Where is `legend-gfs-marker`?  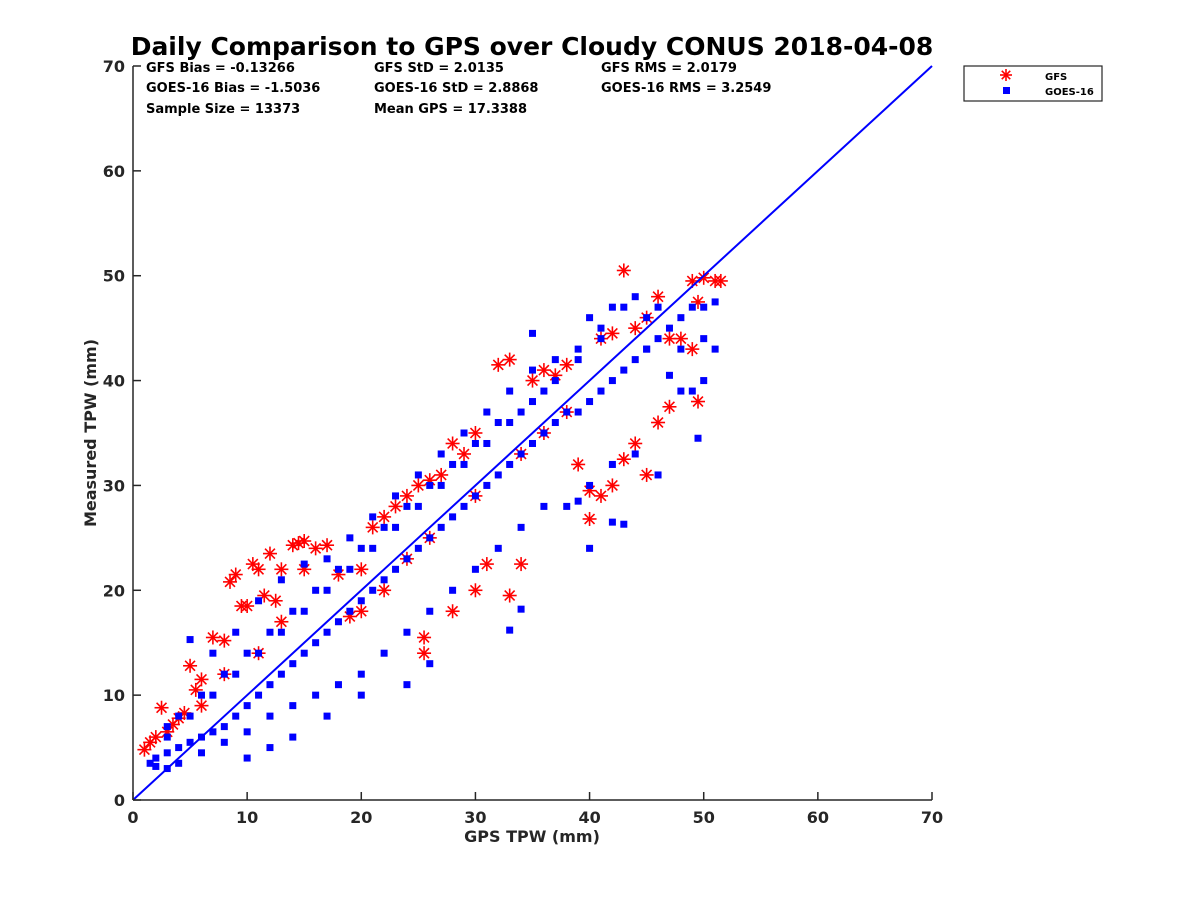 legend-gfs-marker is located at coordinates (1006, 75).